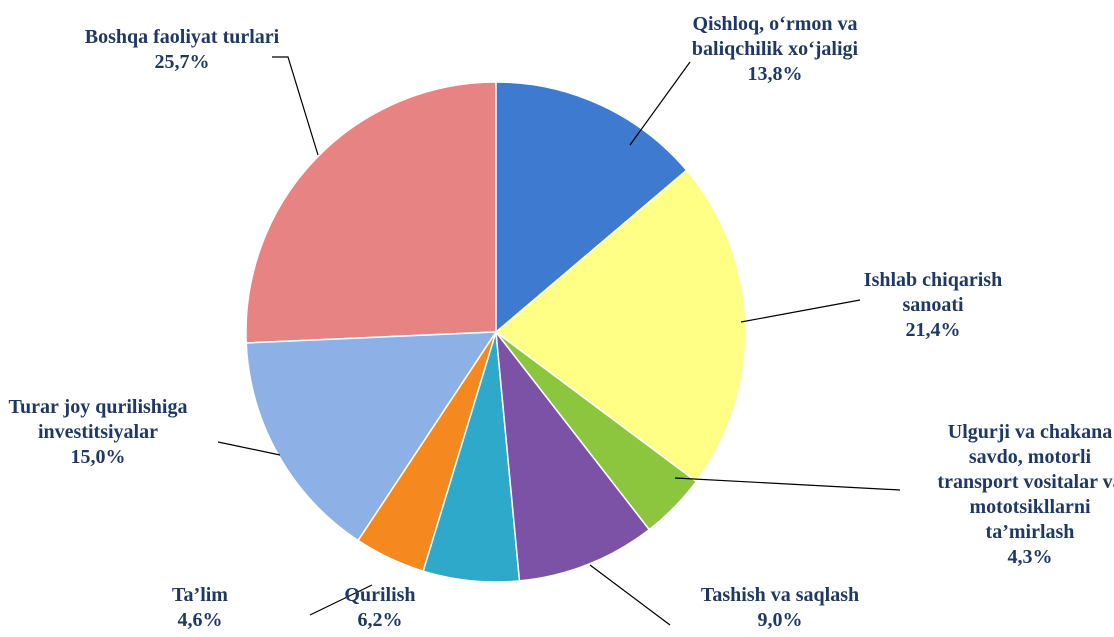 This screenshot has height=637, width=1114. I want to click on slice-label: Ishlab chiqarish sanoati 21,4%, so click(933, 305).